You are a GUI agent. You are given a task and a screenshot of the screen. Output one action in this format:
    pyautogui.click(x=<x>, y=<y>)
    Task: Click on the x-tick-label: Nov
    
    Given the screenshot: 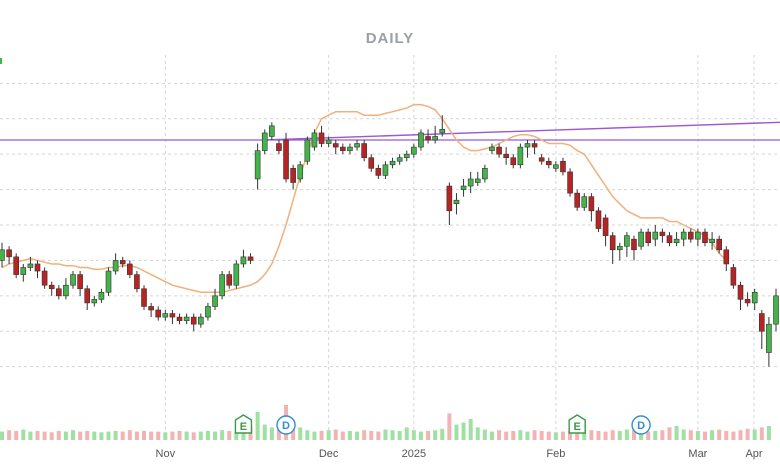 What is the action you would take?
    pyautogui.click(x=166, y=454)
    